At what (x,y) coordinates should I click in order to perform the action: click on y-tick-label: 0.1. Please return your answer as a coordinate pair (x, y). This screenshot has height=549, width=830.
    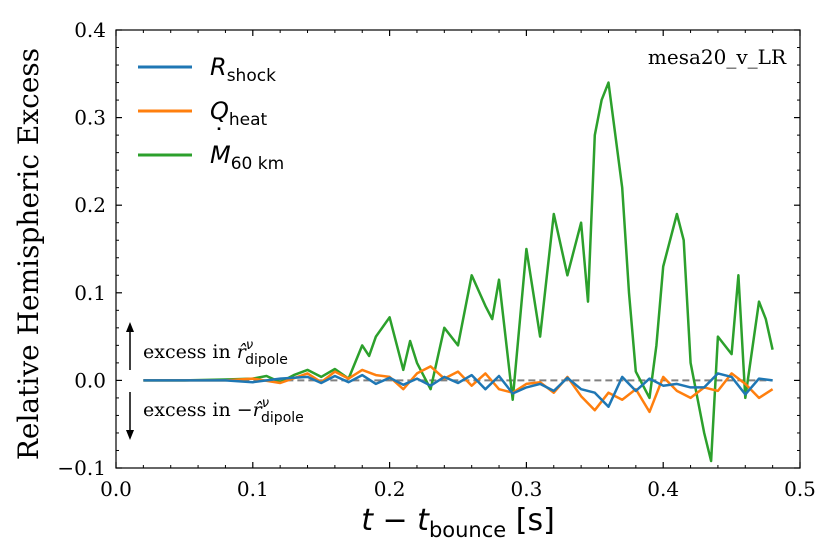
    Looking at the image, I should click on (90, 293).